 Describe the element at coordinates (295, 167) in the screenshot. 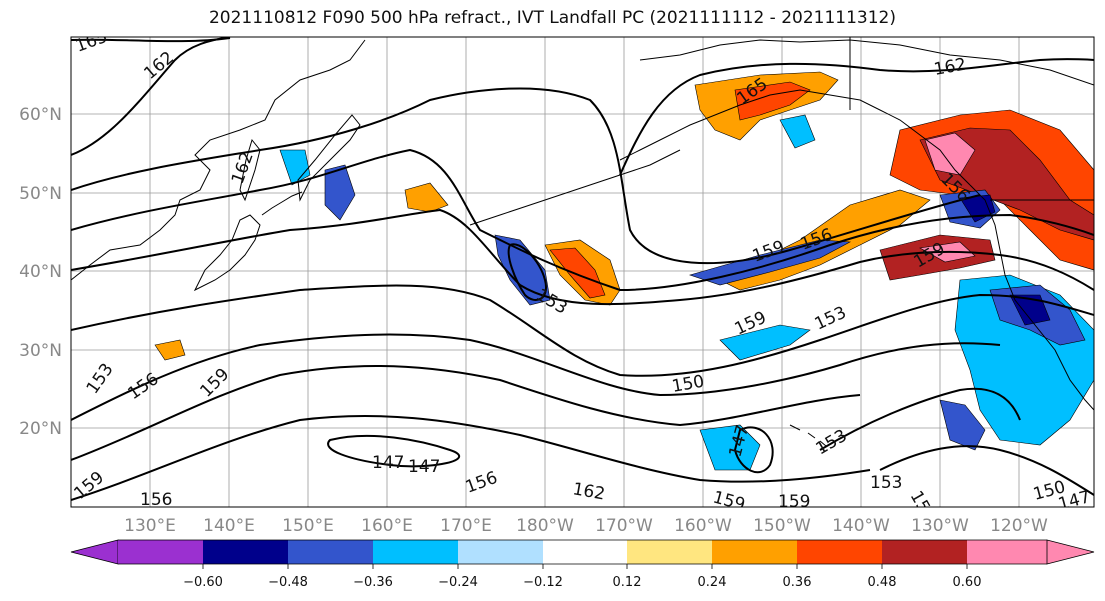

I see `shade-kamchatka-negative` at that location.